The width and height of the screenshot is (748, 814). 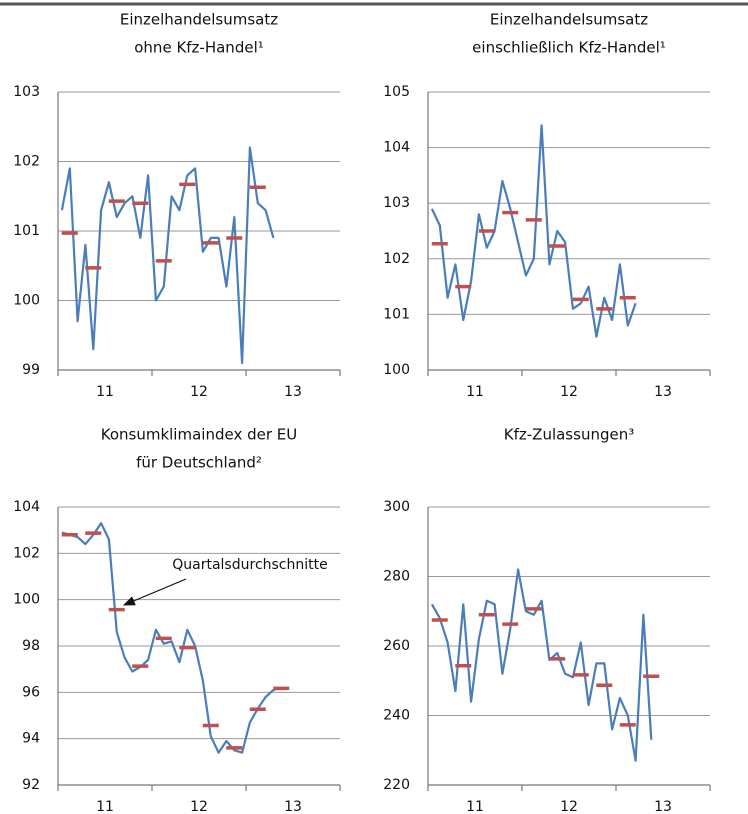 I want to click on y-tick-label: 98, so click(x=31, y=646).